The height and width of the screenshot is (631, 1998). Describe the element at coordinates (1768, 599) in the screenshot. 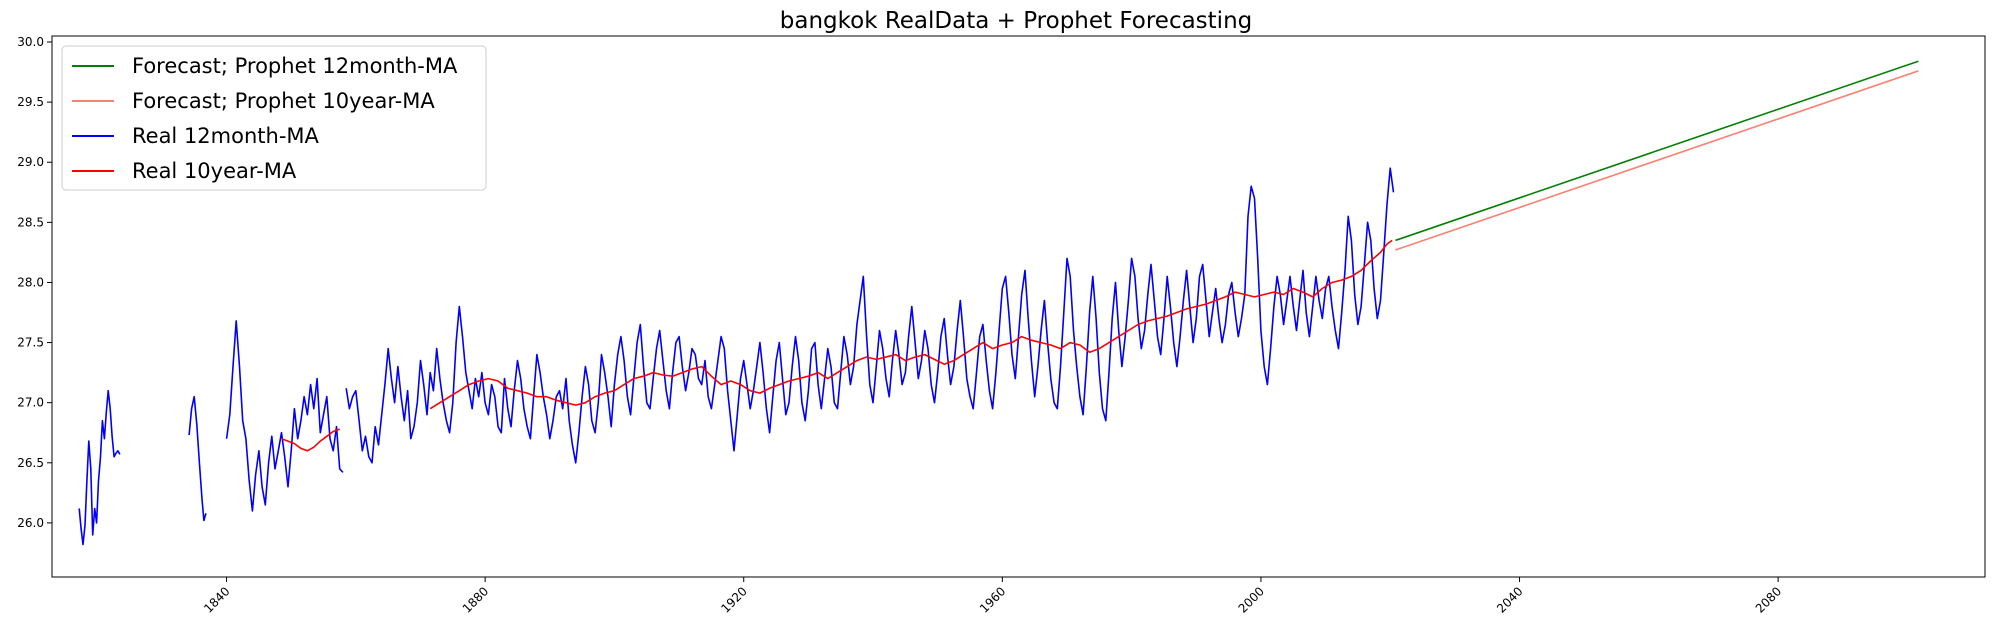

I see `x-tick-label: 2080` at that location.